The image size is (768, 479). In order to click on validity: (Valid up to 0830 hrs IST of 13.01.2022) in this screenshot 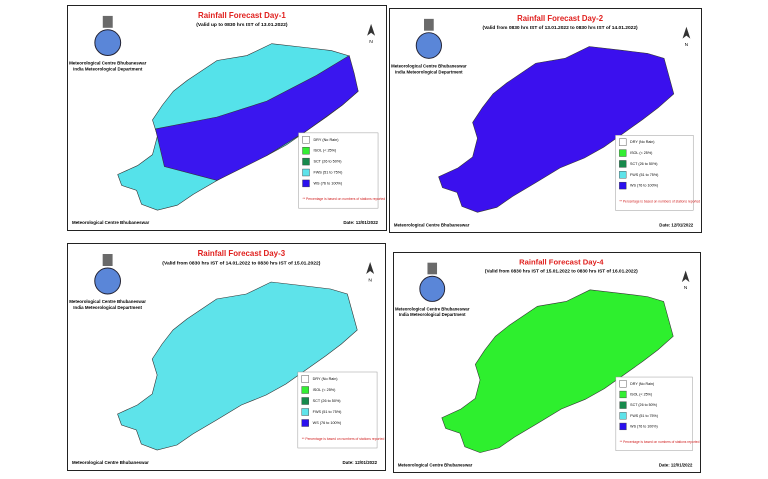, I will do `click(242, 25)`.